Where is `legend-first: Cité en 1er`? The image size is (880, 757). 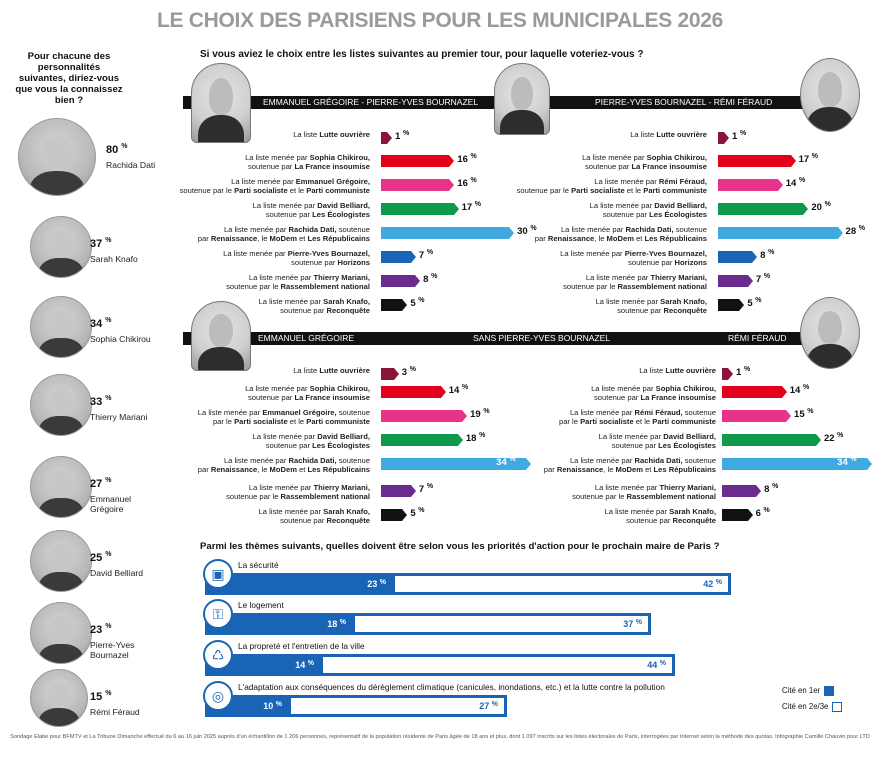 legend-first: Cité en 1er is located at coordinates (808, 691).